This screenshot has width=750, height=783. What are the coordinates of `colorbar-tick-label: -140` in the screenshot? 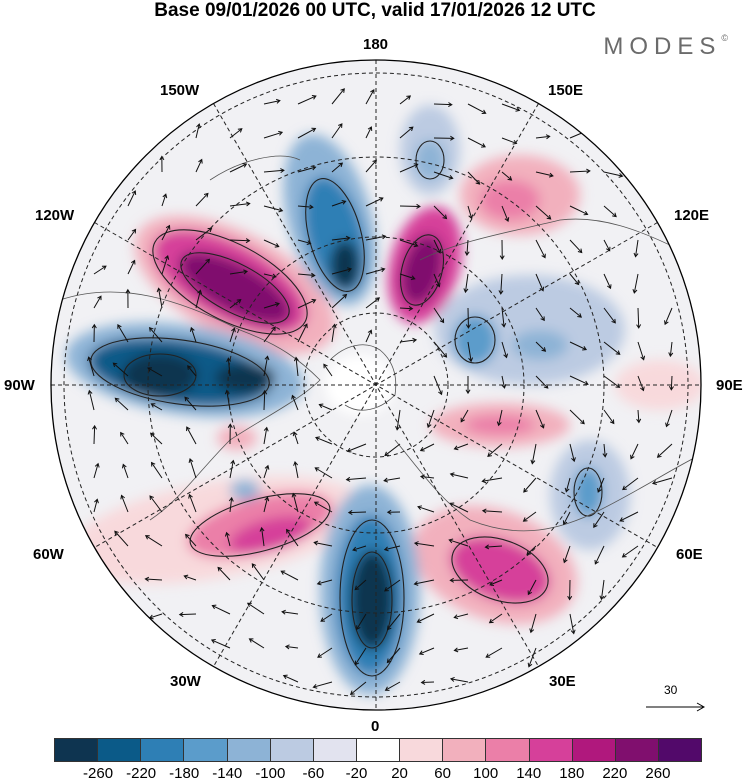 It's located at (227, 773).